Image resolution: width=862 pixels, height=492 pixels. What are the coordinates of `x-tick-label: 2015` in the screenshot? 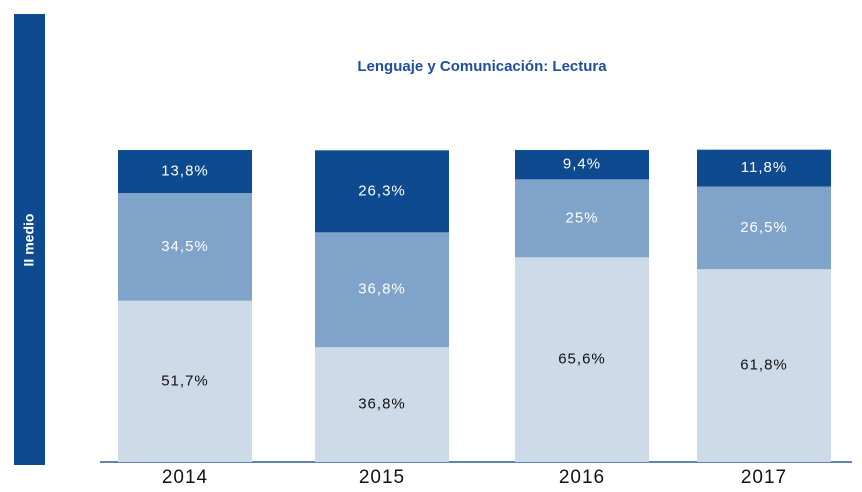 It's located at (382, 477).